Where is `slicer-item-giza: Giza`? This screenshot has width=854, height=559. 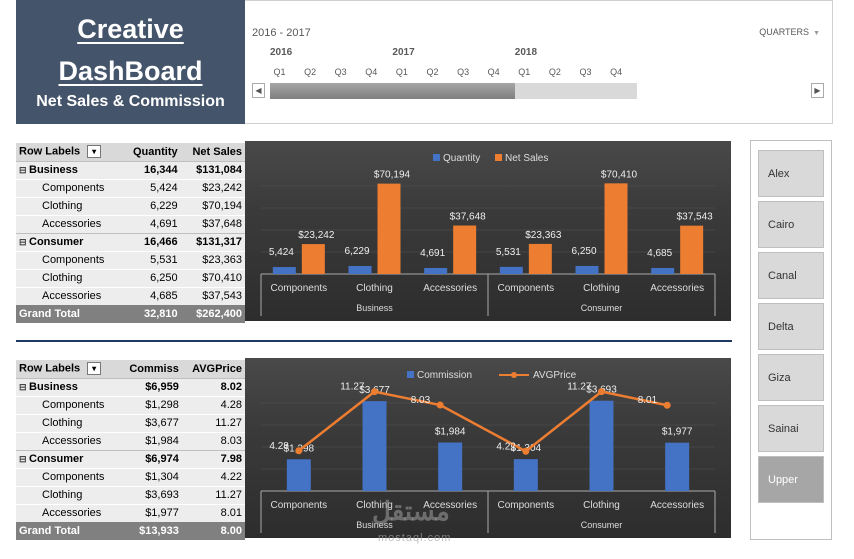 slicer-item-giza: Giza is located at coordinates (791, 377).